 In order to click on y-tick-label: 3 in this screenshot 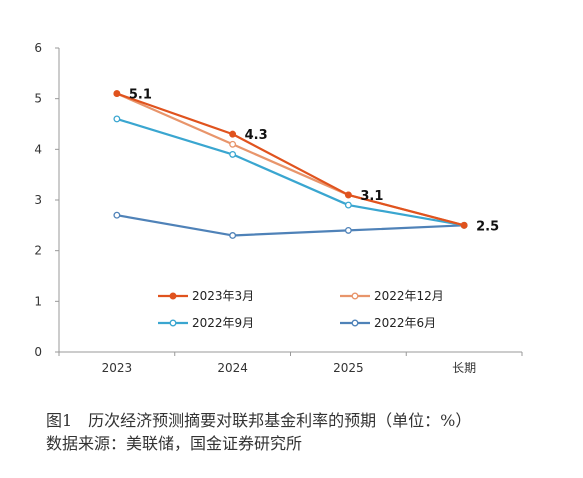, I will do `click(38, 200)`.